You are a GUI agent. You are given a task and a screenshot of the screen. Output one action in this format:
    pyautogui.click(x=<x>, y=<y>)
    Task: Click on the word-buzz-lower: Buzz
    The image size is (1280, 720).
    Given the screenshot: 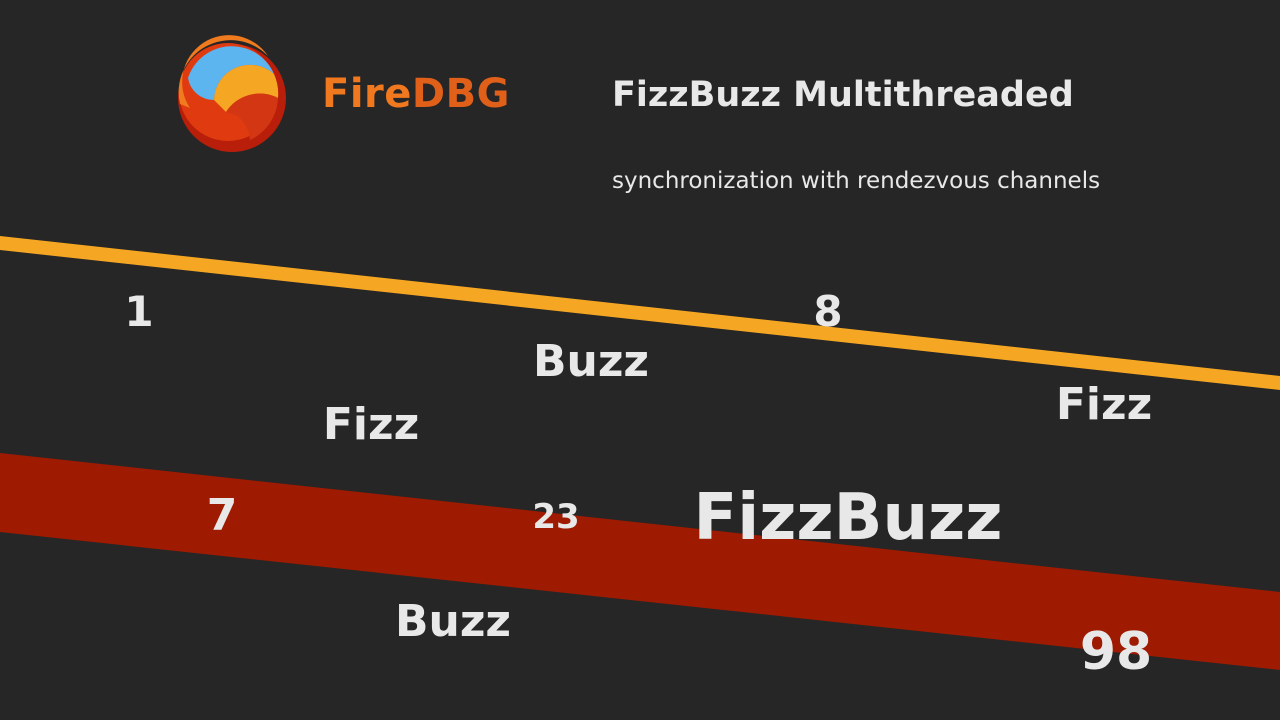 What is the action you would take?
    pyautogui.click(x=453, y=621)
    